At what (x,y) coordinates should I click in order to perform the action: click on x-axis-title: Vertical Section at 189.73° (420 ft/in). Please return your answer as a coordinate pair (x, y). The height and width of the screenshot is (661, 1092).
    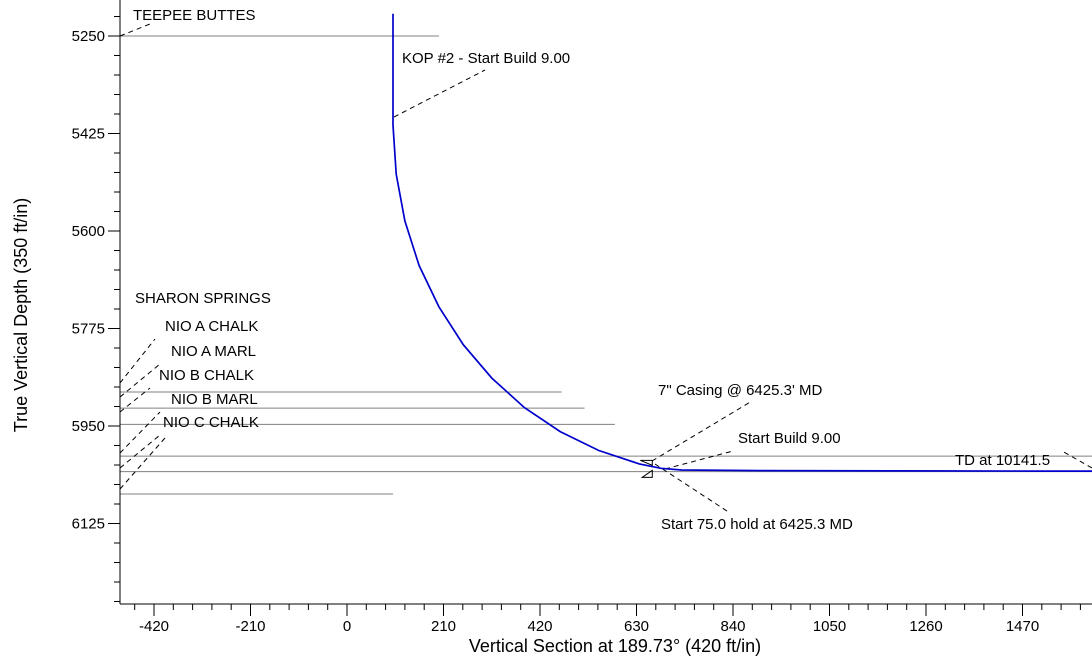
    Looking at the image, I should click on (615, 646).